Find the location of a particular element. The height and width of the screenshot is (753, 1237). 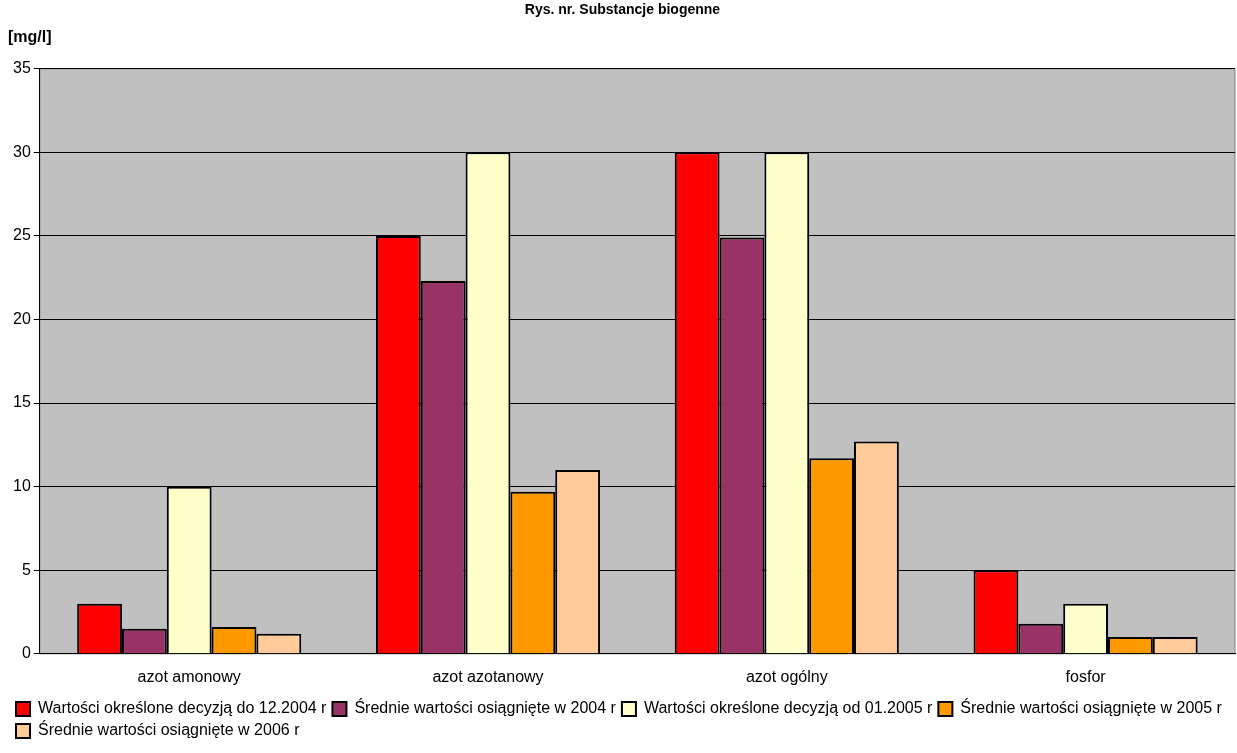

y-tick-label: 5 is located at coordinates (26, 569).